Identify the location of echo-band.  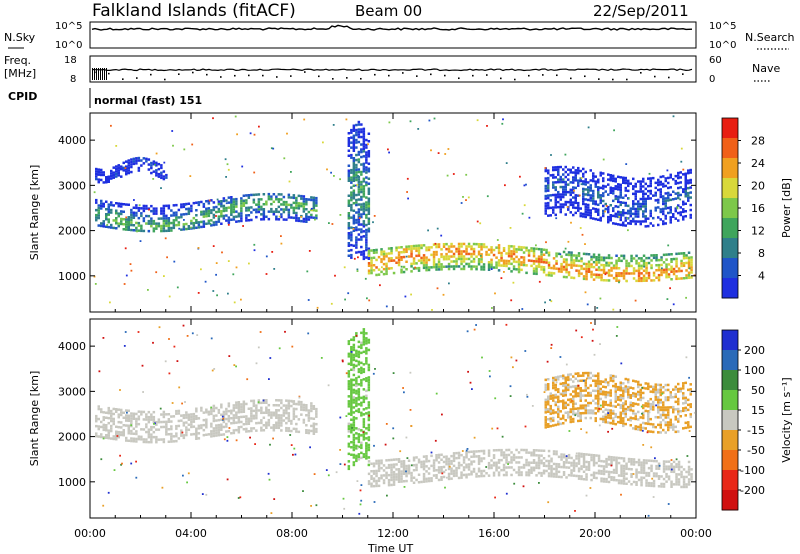
(359, 399).